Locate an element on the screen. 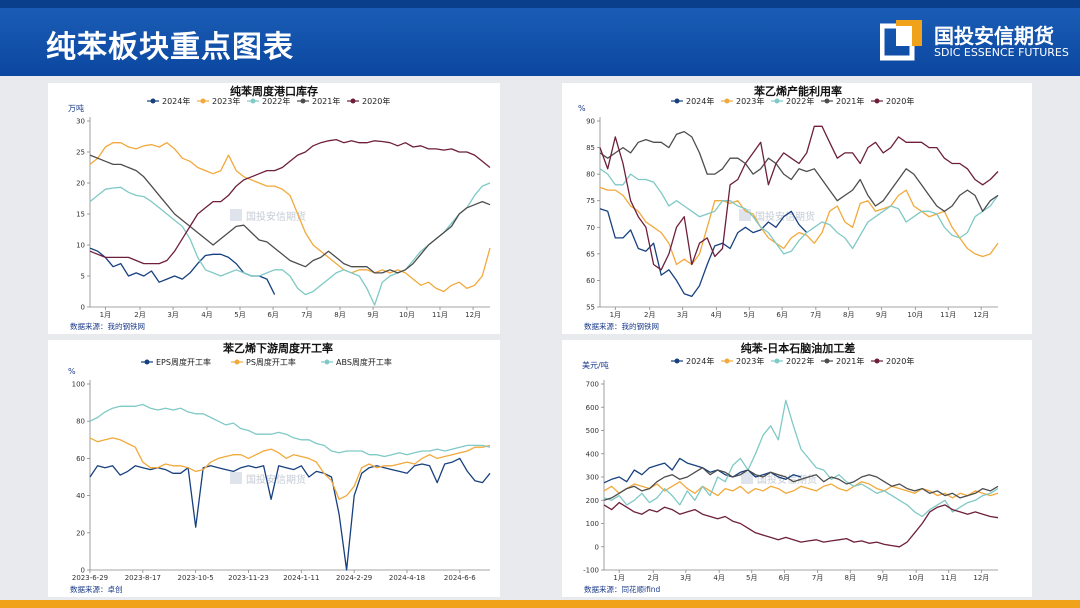 The width and height of the screenshot is (1080, 608). y-tick-label: 300 is located at coordinates (592, 478).